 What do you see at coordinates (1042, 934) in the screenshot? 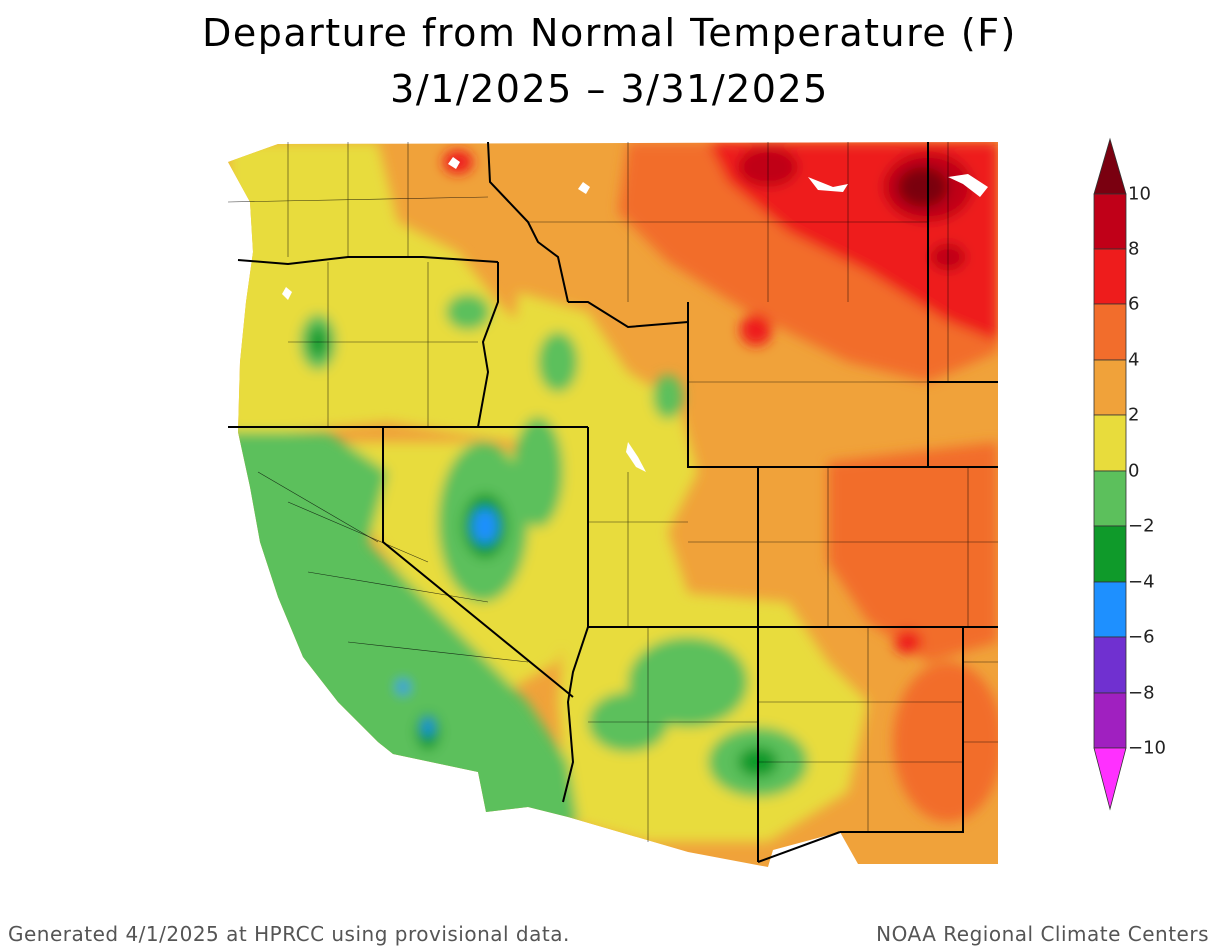
I see `footer-credit: NOAA Regional Climate Centers` at bounding box center [1042, 934].